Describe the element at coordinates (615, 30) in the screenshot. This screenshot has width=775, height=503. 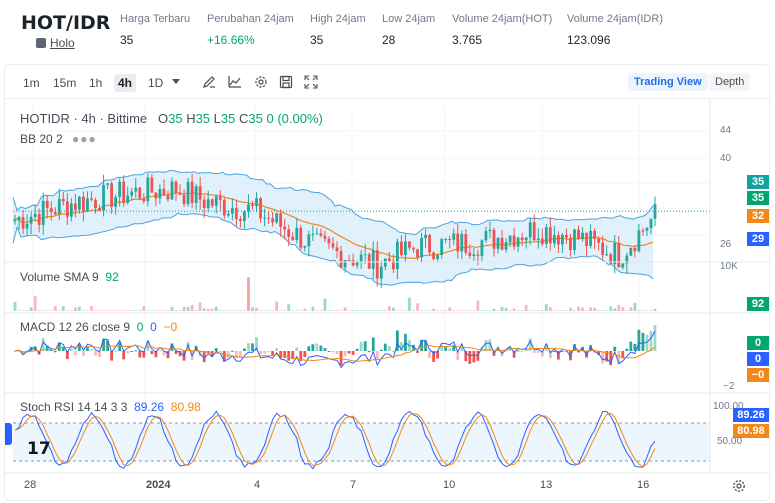
I see `stat-volume-idr: Volume 24jam(IDR) 123.096` at that location.